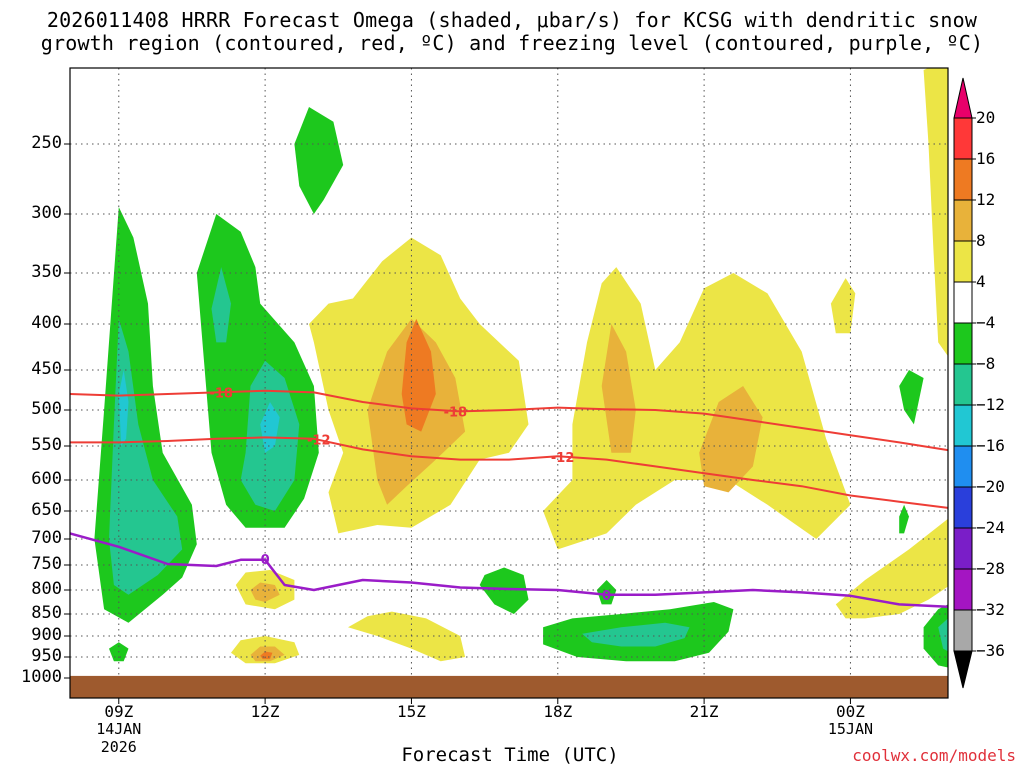 The height and width of the screenshot is (768, 1024). I want to click on y-tick-label-900: 900, so click(46, 635).